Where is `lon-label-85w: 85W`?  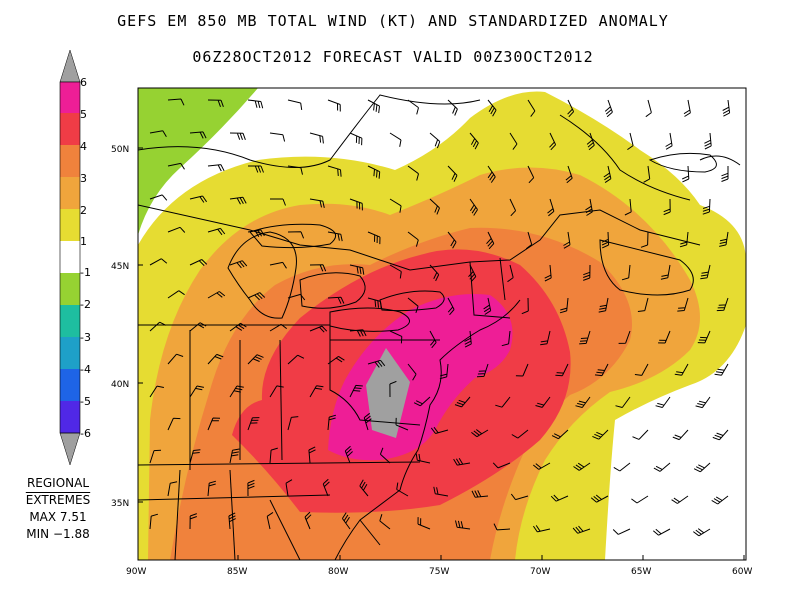
lon-label-85w: 85W is located at coordinates (237, 572).